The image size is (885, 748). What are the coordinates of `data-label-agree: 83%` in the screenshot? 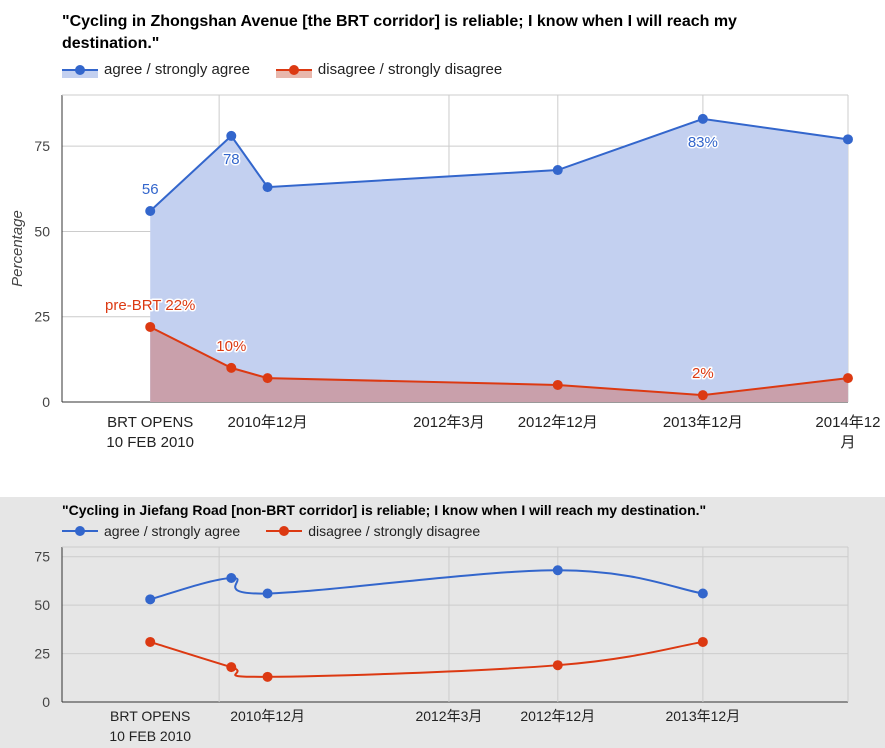 It's located at (703, 142).